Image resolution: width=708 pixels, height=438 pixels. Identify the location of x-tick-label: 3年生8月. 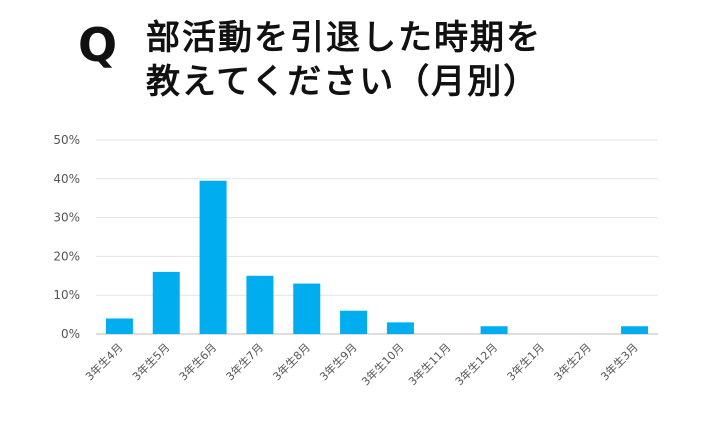
(291, 361).